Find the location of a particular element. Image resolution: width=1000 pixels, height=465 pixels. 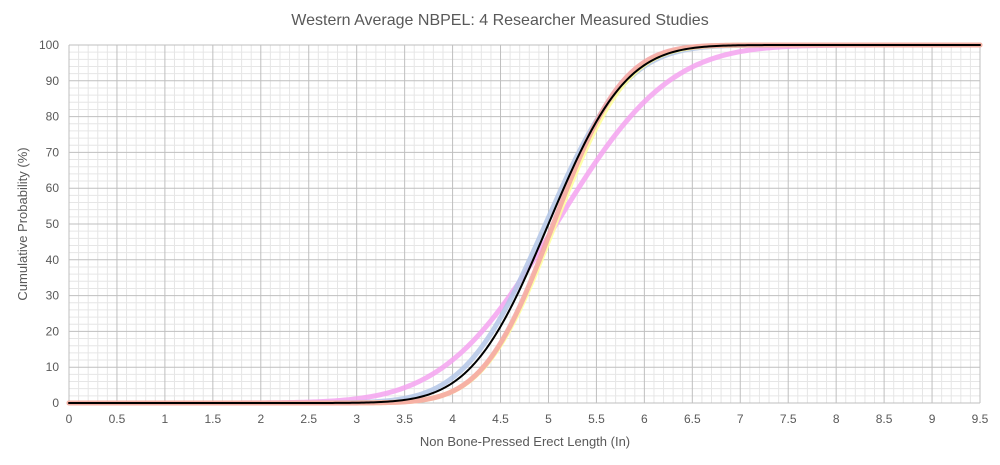

y-tick-label: 10 is located at coordinates (53, 367).